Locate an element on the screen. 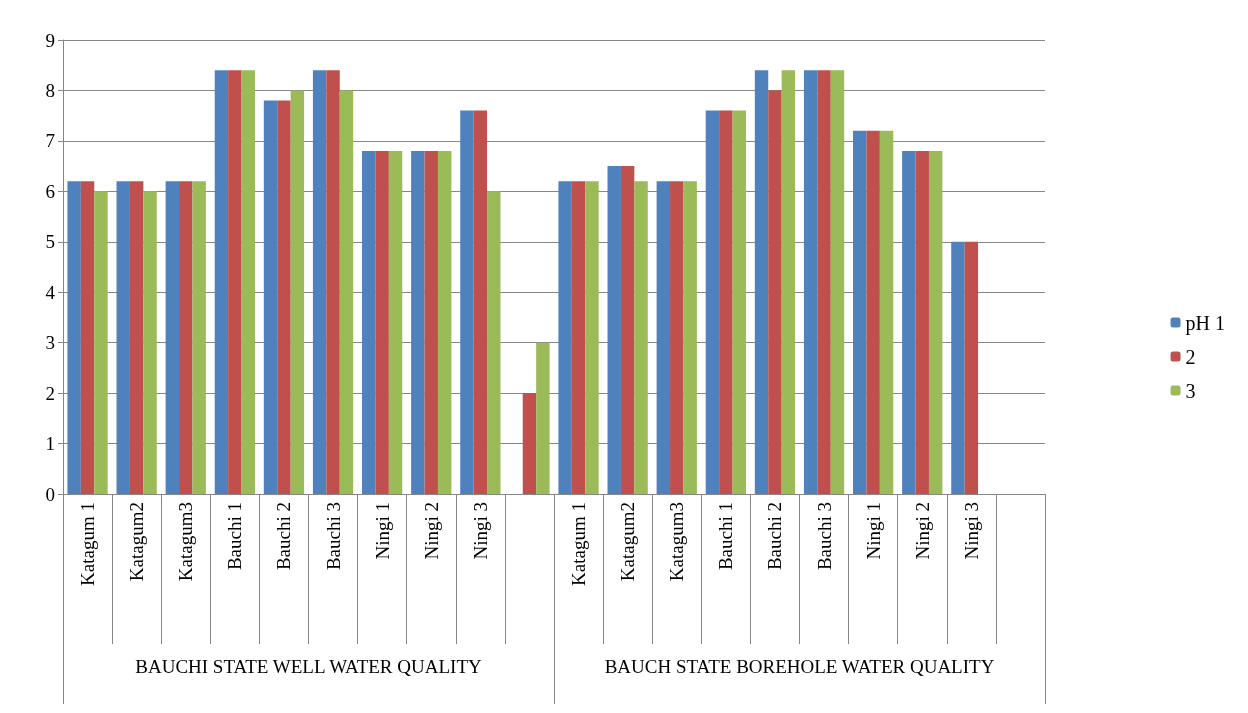  y-tick-label: 7 is located at coordinates (50, 141).